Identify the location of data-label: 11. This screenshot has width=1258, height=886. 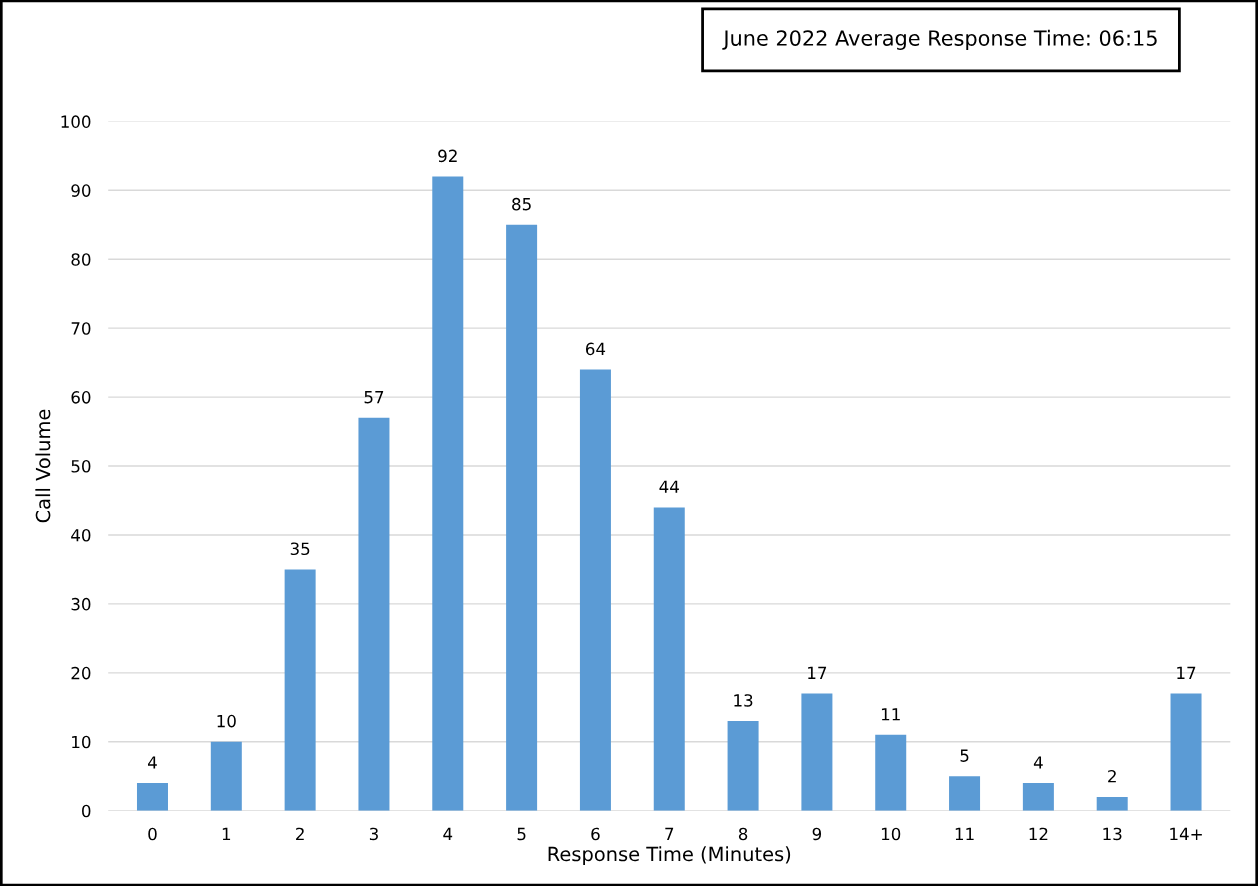
(890, 714).